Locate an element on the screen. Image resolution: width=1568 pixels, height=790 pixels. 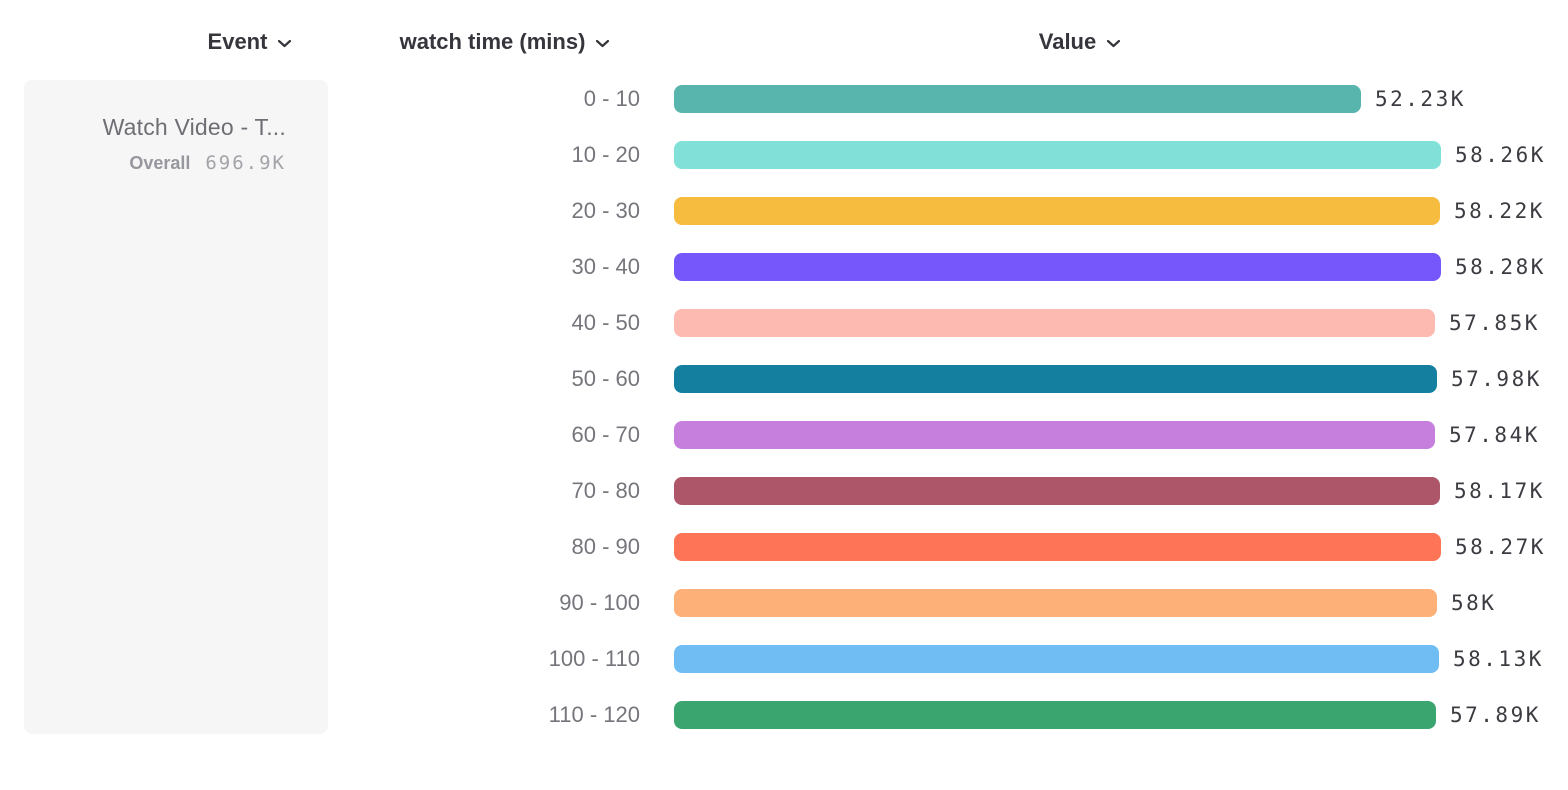
chart-row: 60 - 70 57.84K is located at coordinates (784, 435).